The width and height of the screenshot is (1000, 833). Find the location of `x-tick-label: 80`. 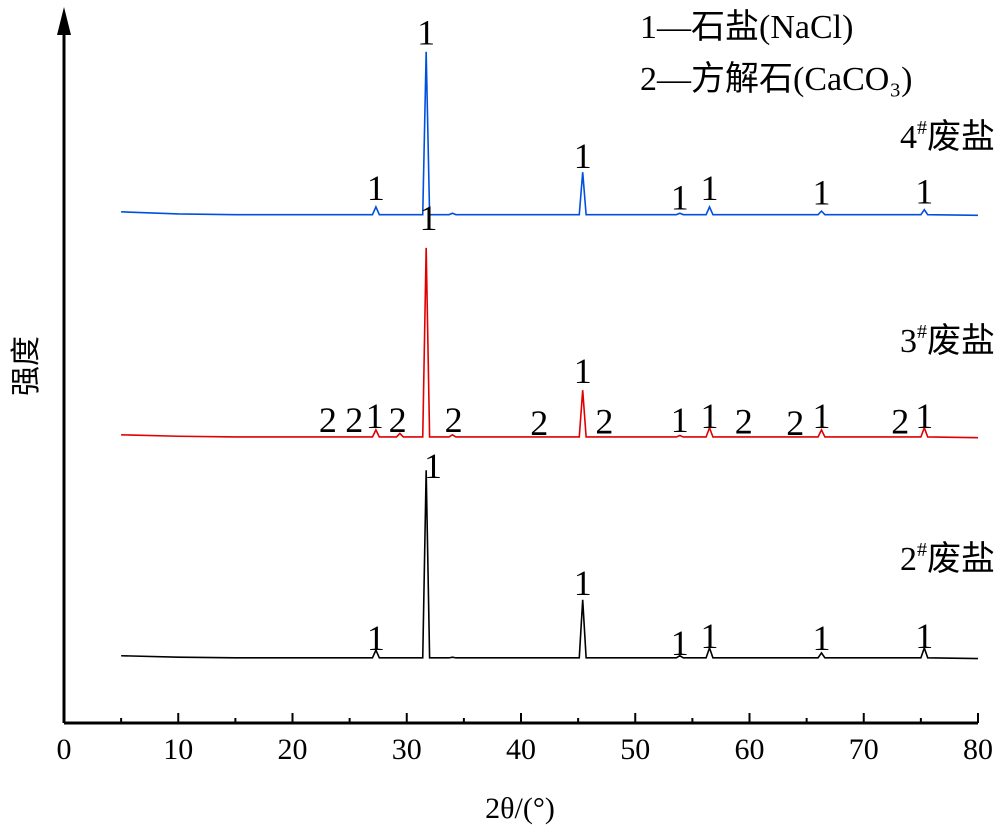

x-tick-label: 80 is located at coordinates (978, 749).